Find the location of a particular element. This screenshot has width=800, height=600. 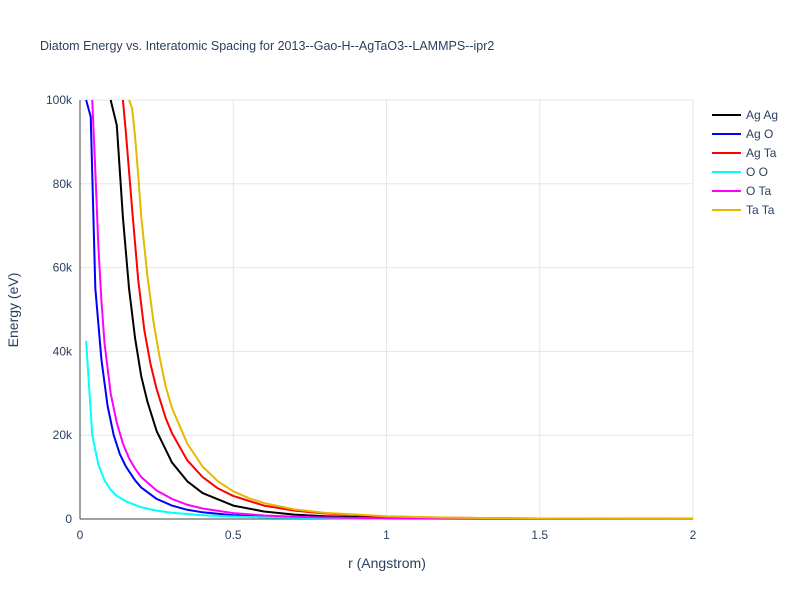

y-tick-label: 20k is located at coordinates (63, 435).